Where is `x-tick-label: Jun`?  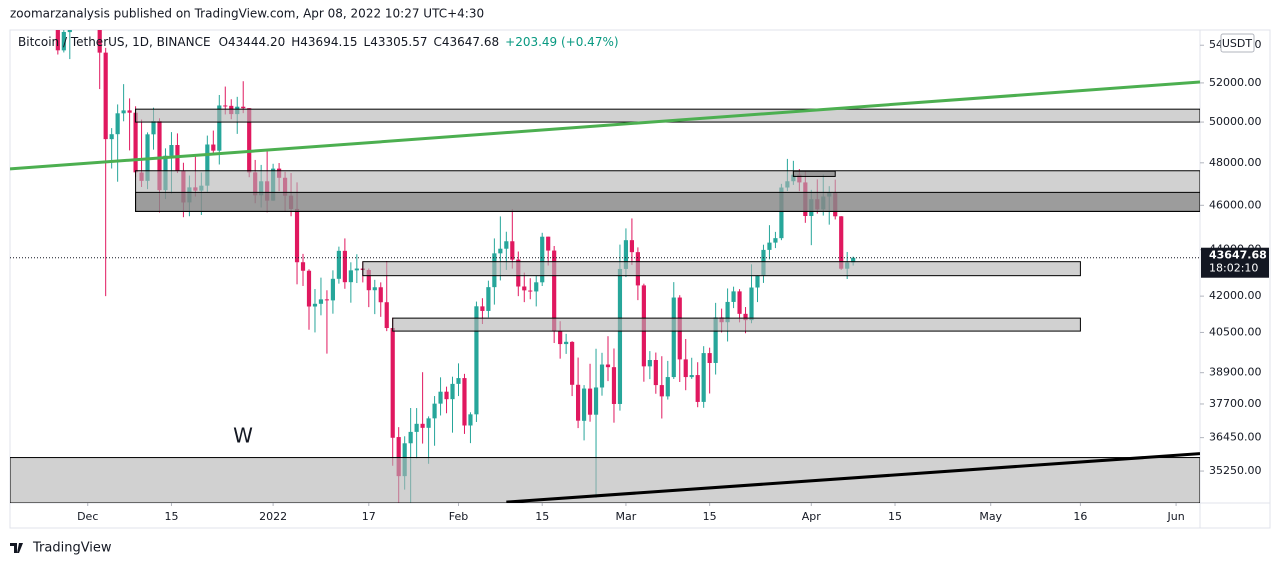
x-tick-label: Jun is located at coordinates (1175, 516).